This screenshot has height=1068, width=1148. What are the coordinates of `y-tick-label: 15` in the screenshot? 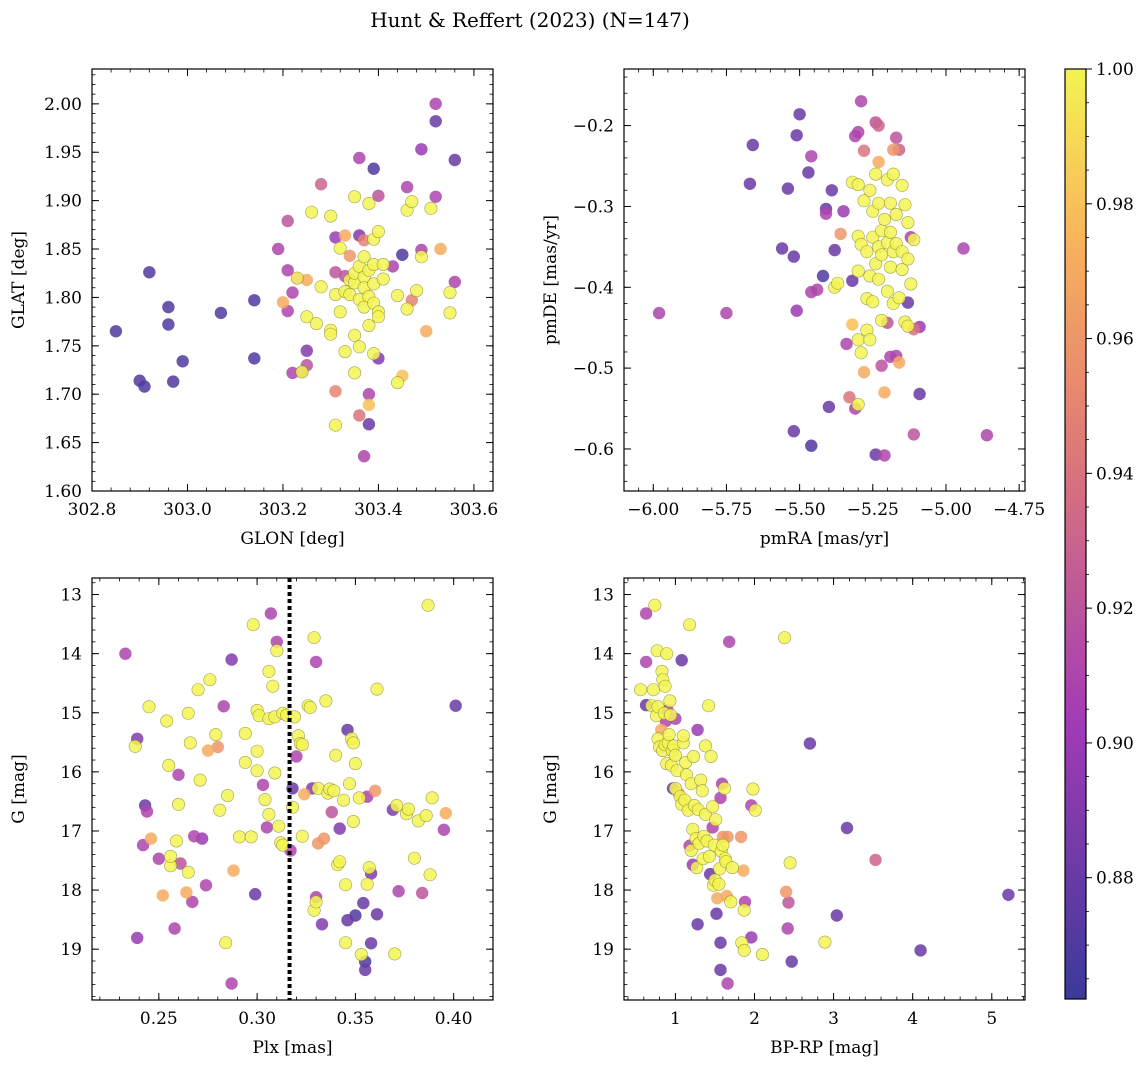 It's located at (603, 714).